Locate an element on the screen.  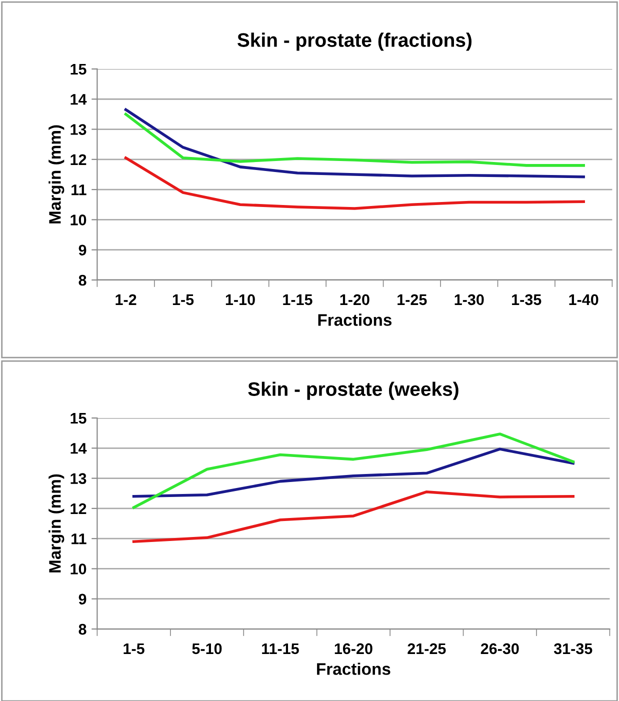
x-tick-label: 1-35 is located at coordinates (527, 300).